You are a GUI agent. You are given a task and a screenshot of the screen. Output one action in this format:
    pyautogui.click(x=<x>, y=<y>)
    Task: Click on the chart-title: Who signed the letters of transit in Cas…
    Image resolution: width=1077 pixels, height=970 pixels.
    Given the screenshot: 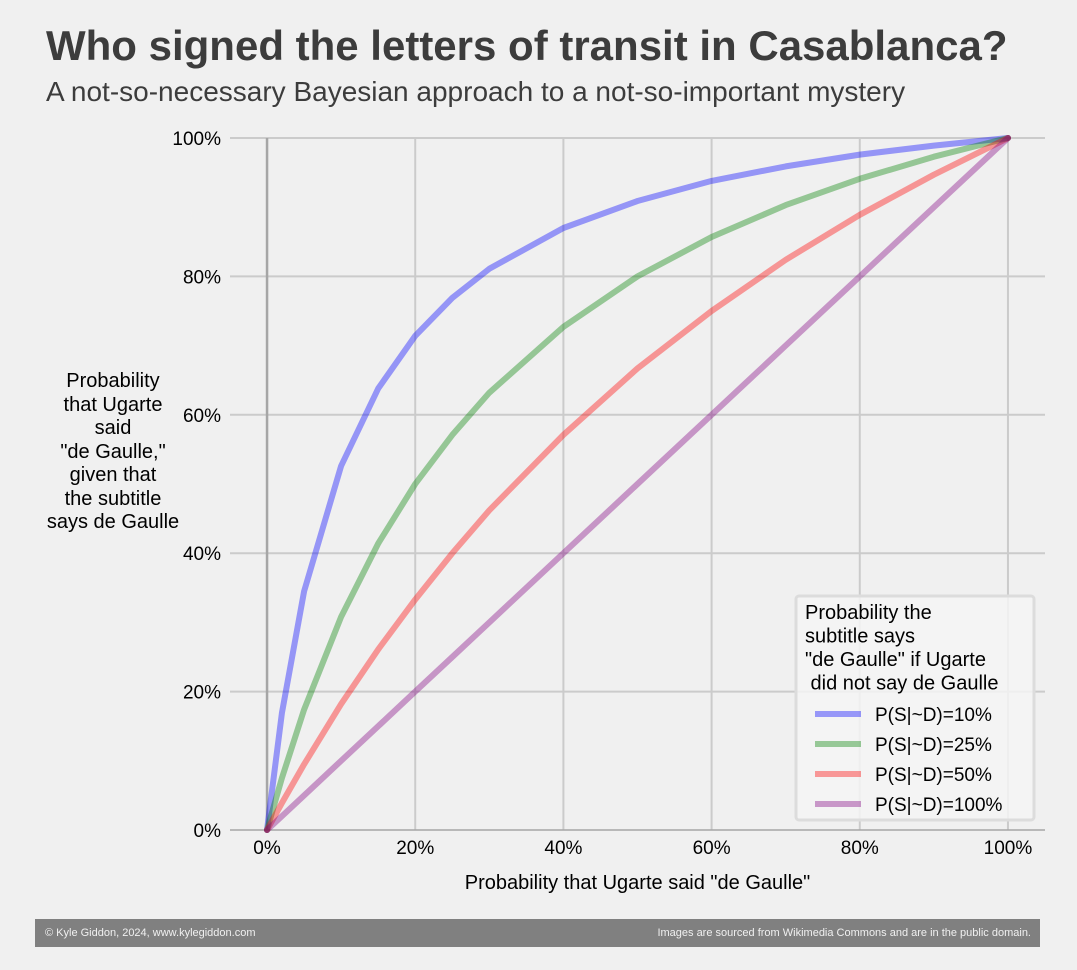 What is the action you would take?
    pyautogui.click(x=527, y=45)
    